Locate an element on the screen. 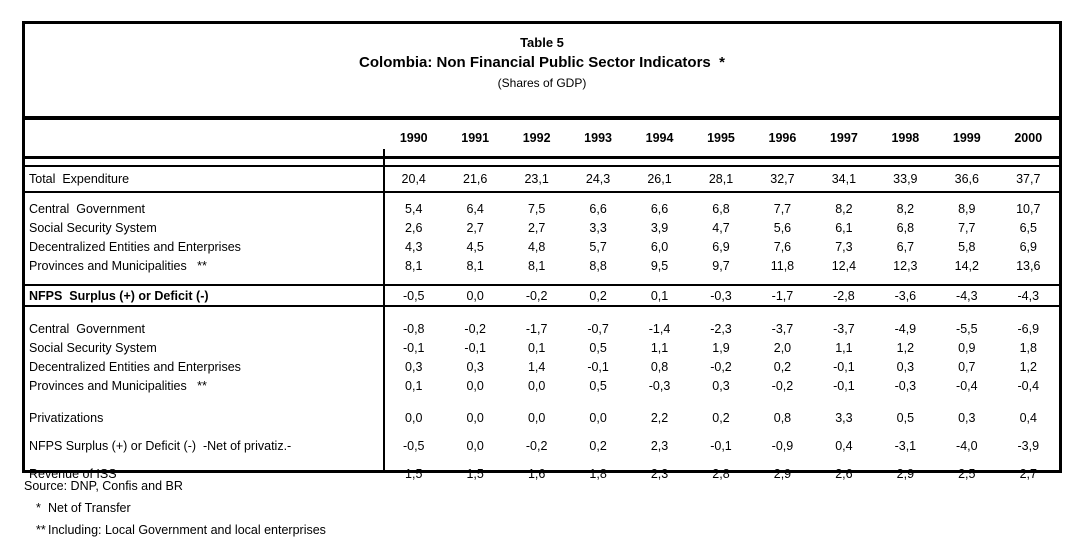 The width and height of the screenshot is (1074, 542). value-cell: -0,8 is located at coordinates (413, 328).